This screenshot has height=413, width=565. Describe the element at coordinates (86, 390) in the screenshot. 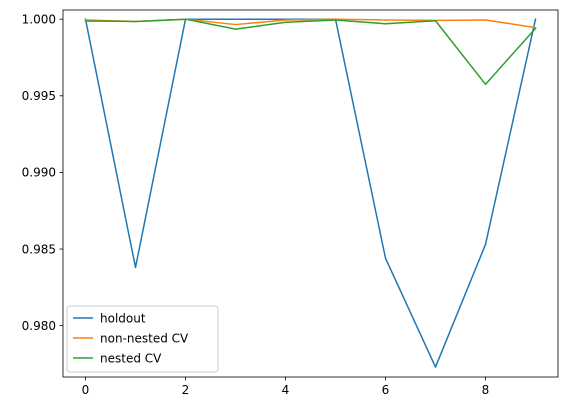

I see `x-tick-label: 0` at that location.